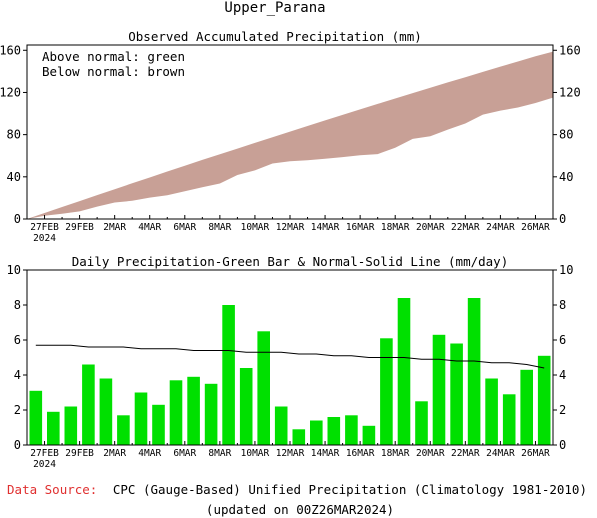 The image size is (597, 518). Describe the element at coordinates (114, 227) in the screenshot. I see `accum-xtick-label: 2MAR` at that location.